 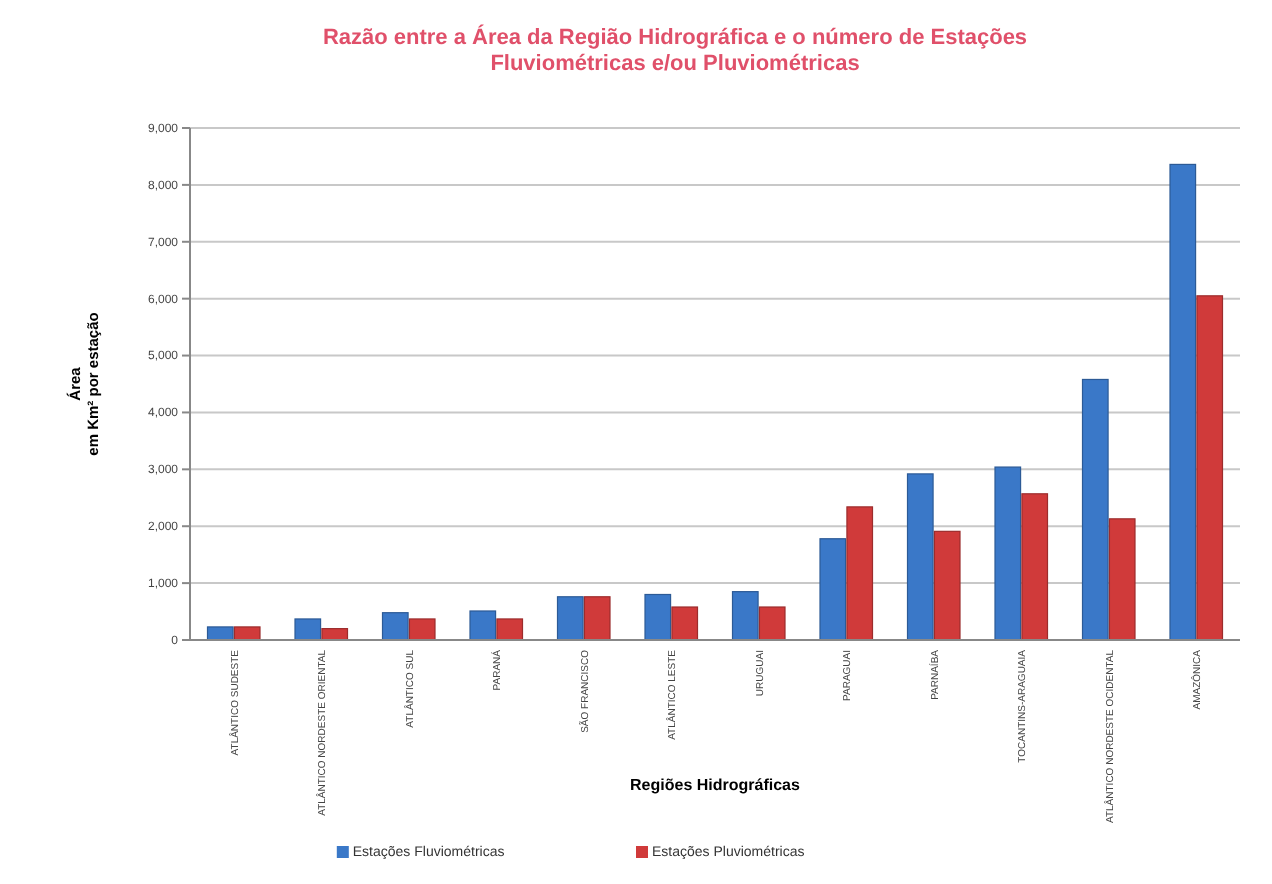 I want to click on chart-title: Razão entre a Área da Região Hidrográfica e o número de Estações Fluviométricas e/ou Pluviométricas, so click(x=675, y=50).